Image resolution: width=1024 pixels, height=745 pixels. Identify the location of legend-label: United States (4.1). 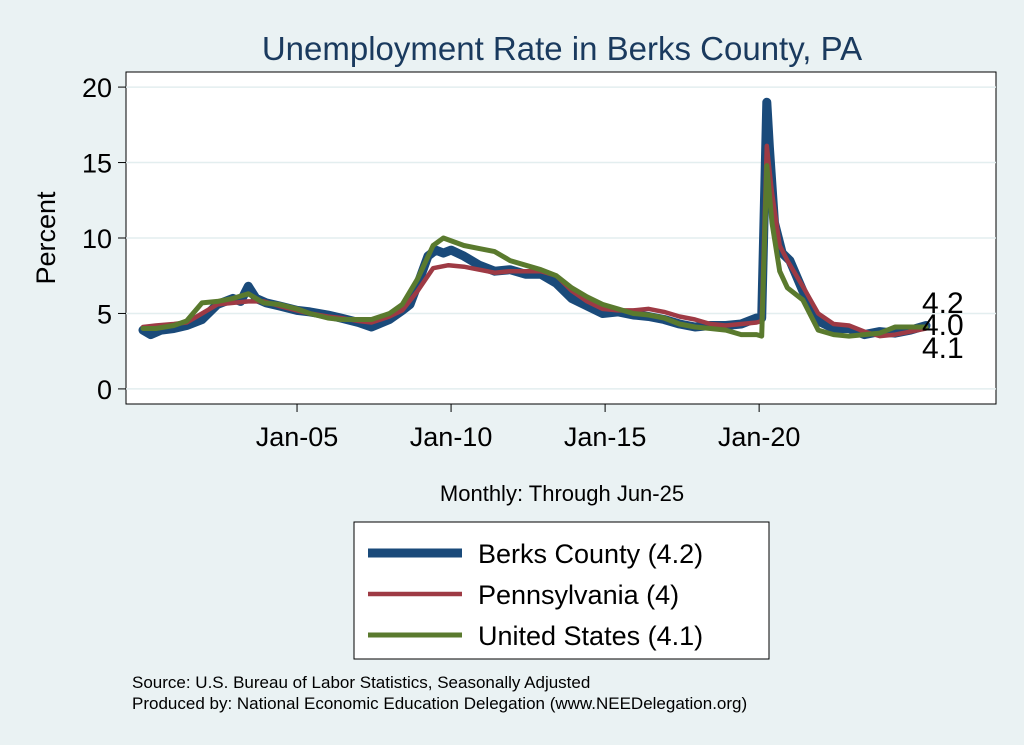
(590, 636).